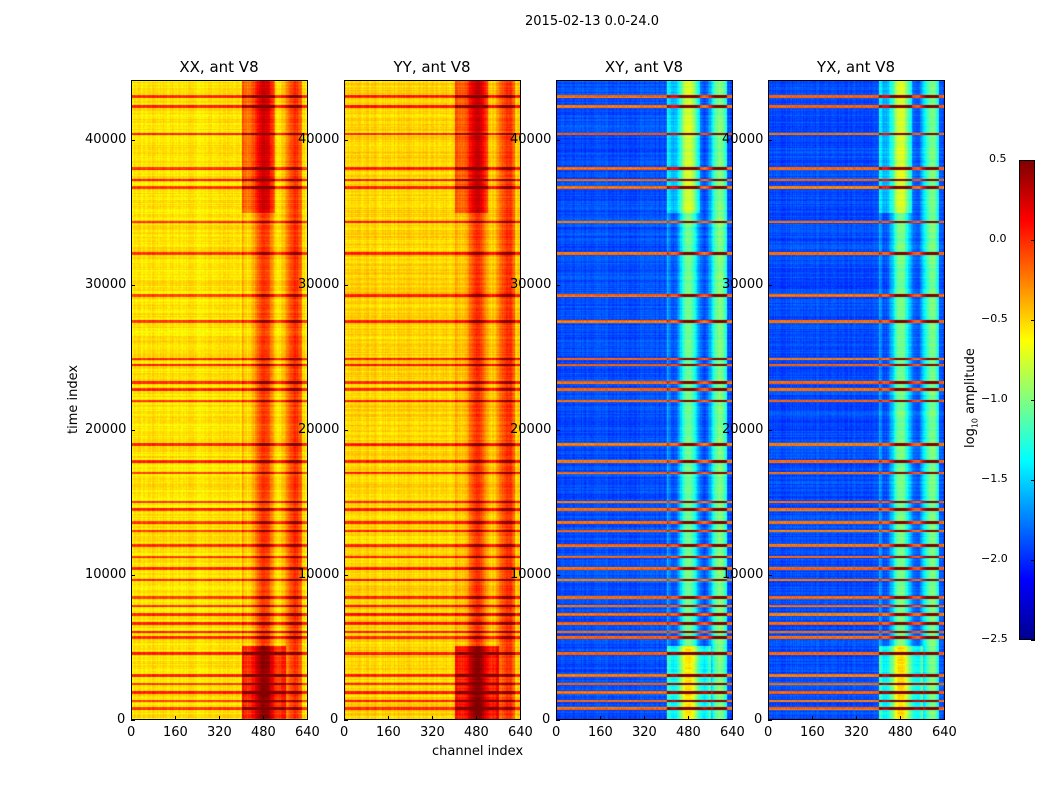  What do you see at coordinates (73, 399) in the screenshot?
I see `y-axis-label: time index` at bounding box center [73, 399].